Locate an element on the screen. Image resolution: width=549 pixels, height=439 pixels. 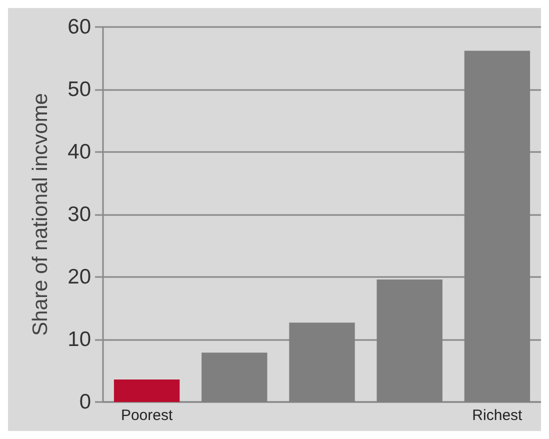
y-tick-label: 40 is located at coordinates (79, 152).